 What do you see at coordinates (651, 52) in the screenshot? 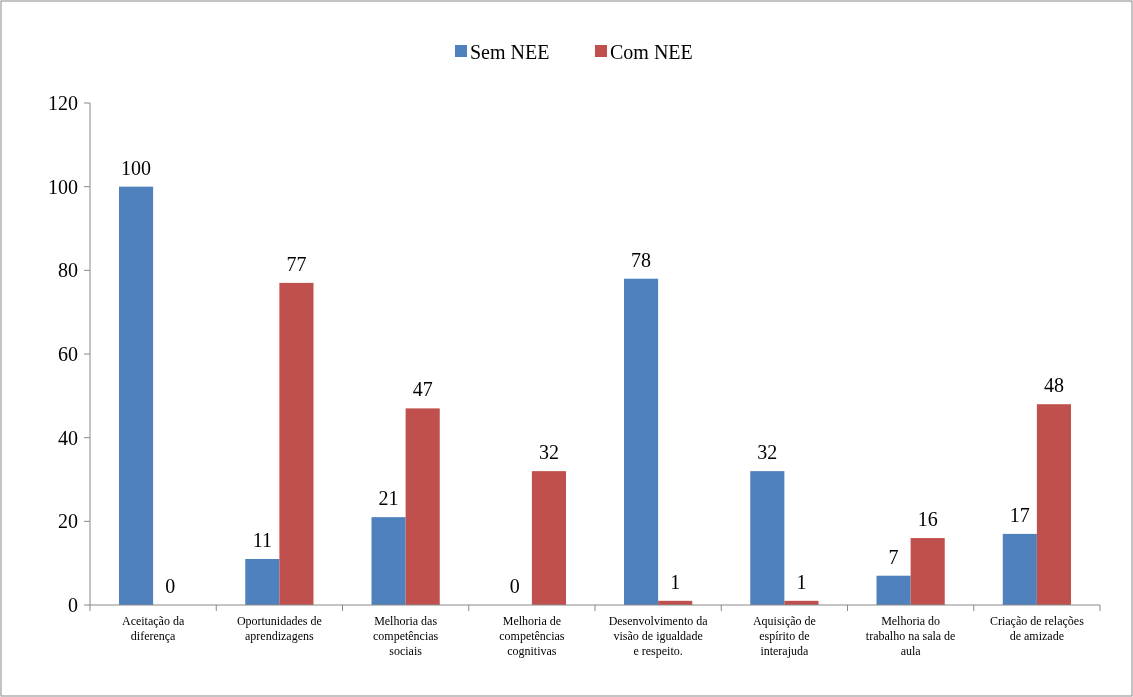
I see `legend-label: Com NEE` at bounding box center [651, 52].